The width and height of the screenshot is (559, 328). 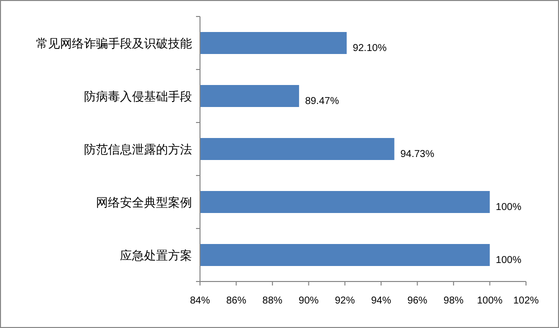 I want to click on x-tick-label: 84%, so click(x=200, y=301).